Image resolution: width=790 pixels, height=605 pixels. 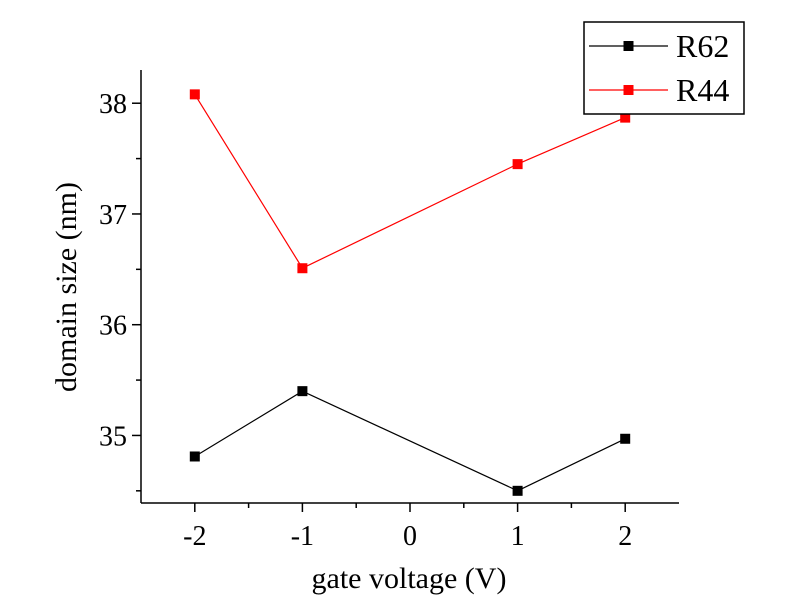 What do you see at coordinates (66, 287) in the screenshot?
I see `y-axis-title: domain size (nm)` at bounding box center [66, 287].